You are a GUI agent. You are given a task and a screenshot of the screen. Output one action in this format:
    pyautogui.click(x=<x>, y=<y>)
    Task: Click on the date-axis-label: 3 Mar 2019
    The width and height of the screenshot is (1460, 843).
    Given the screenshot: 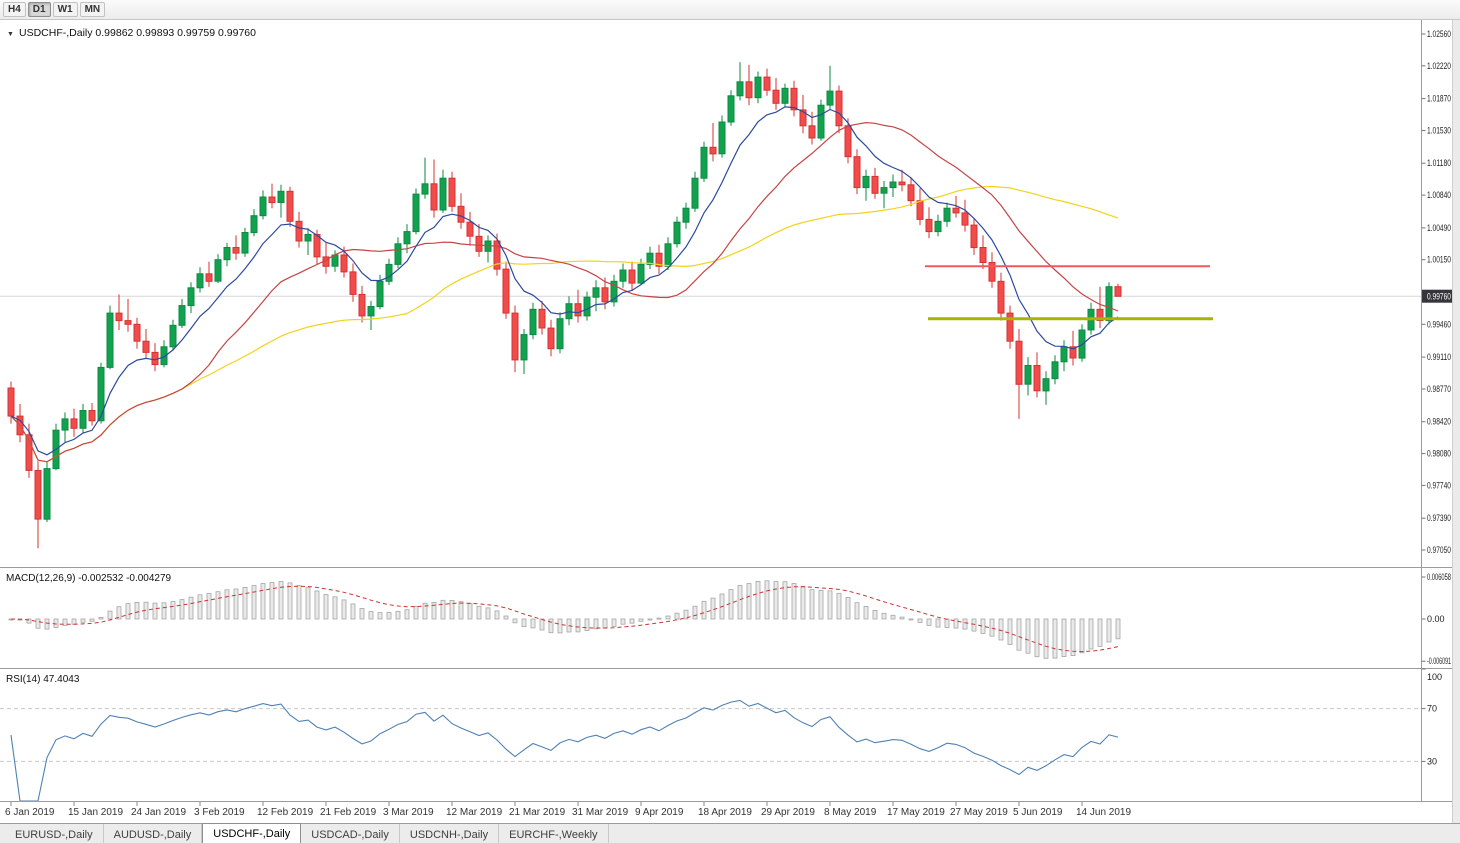 What is the action you would take?
    pyautogui.click(x=408, y=812)
    